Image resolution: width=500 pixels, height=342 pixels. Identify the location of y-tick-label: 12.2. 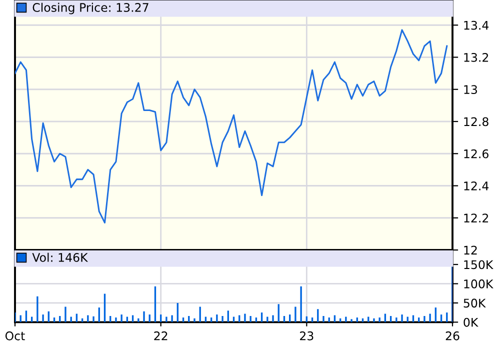
(476, 218).